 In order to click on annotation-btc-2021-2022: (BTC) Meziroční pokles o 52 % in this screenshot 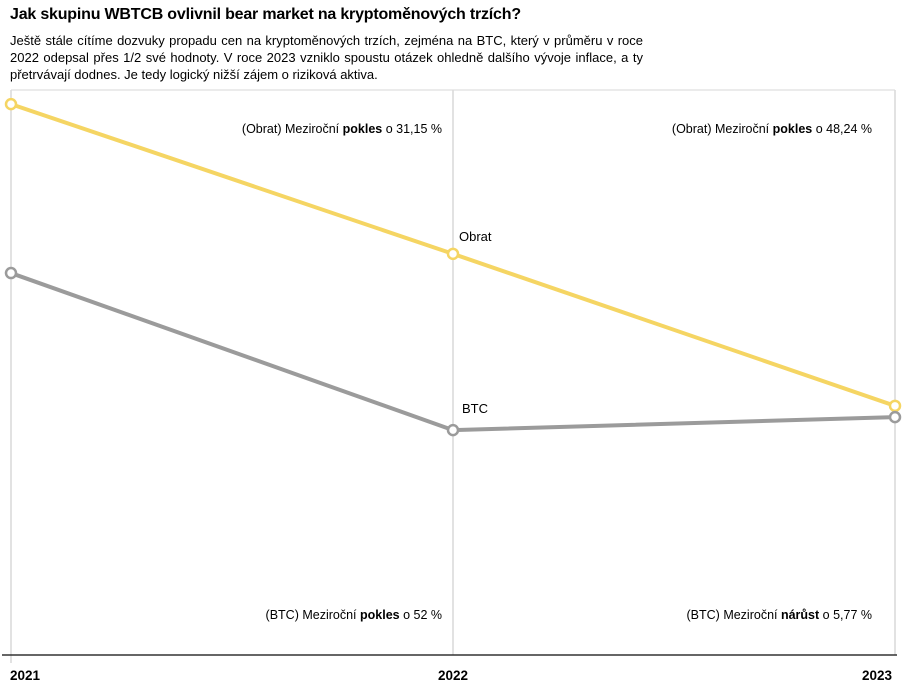, I will do `click(354, 615)`.